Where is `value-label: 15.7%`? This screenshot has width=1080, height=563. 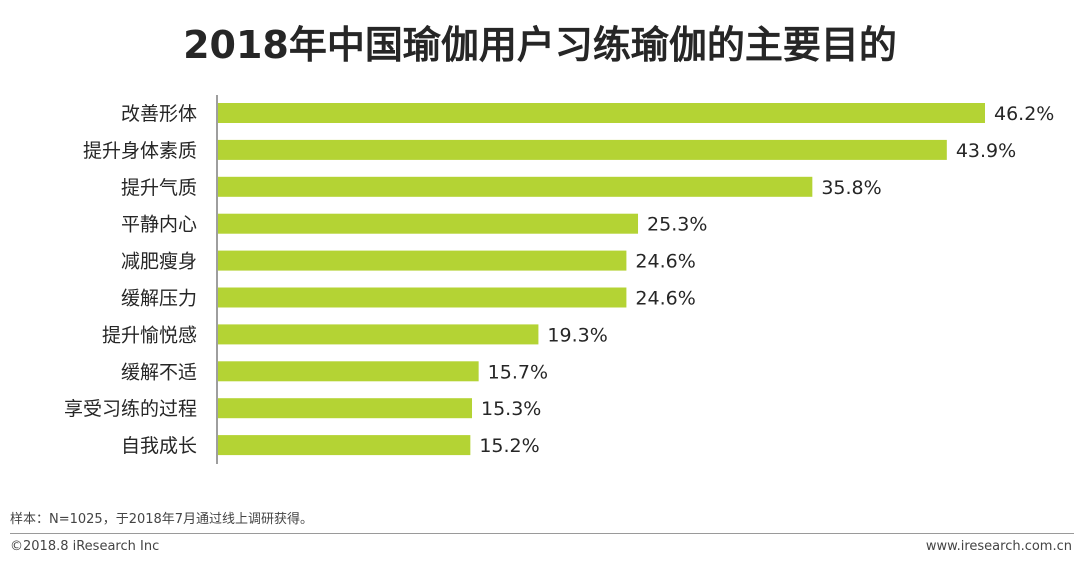
value-label: 15.7% is located at coordinates (518, 372).